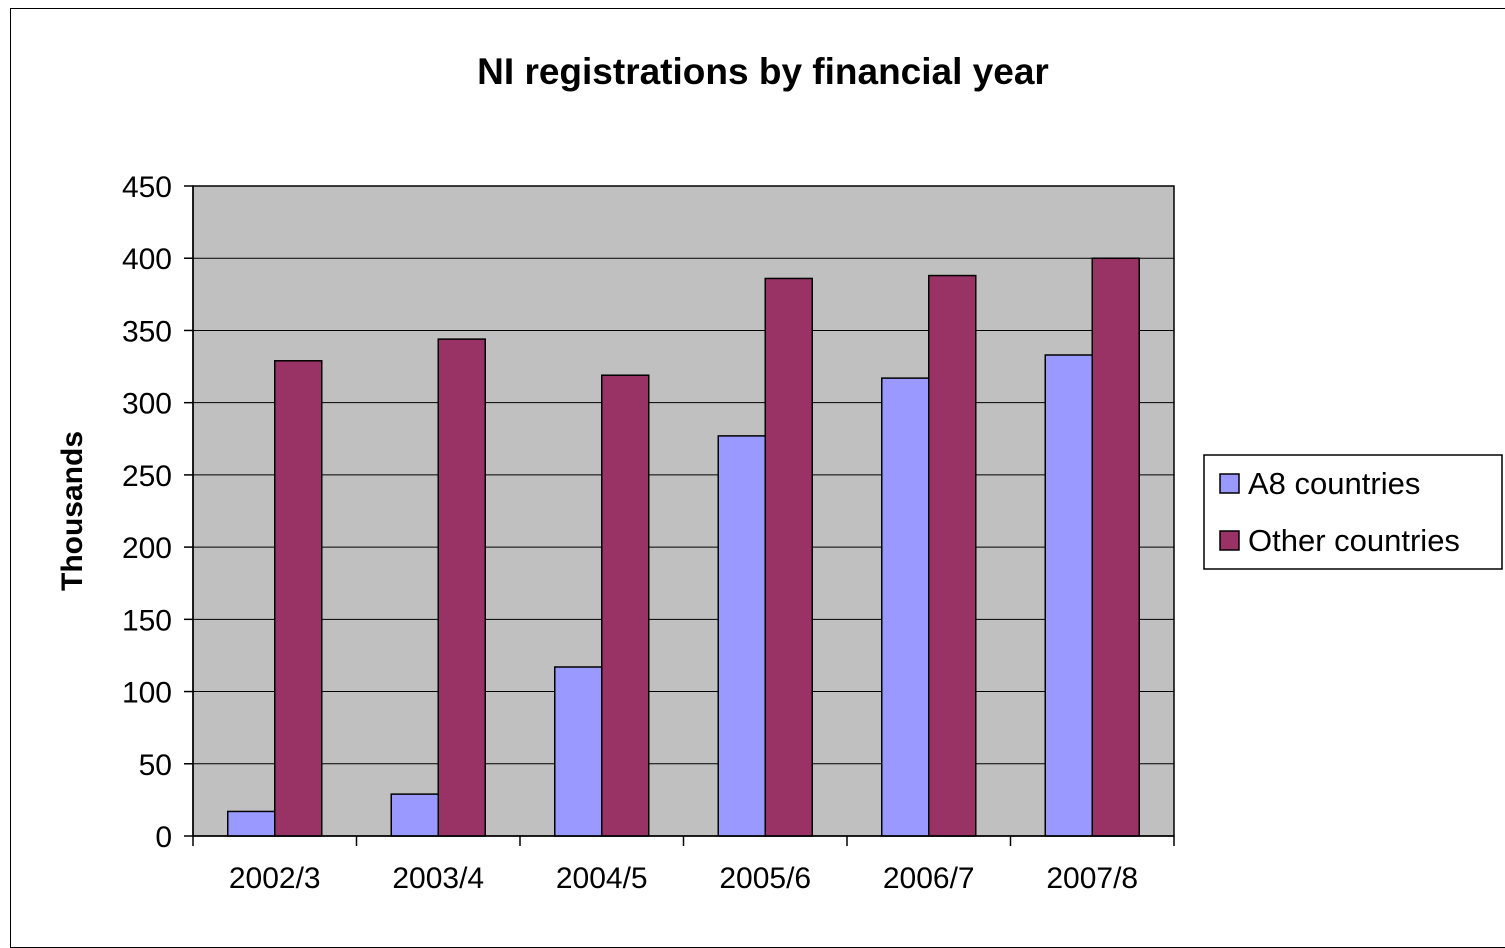 The image size is (1505, 948). I want to click on y-tick-label-50: 50, so click(155, 765).